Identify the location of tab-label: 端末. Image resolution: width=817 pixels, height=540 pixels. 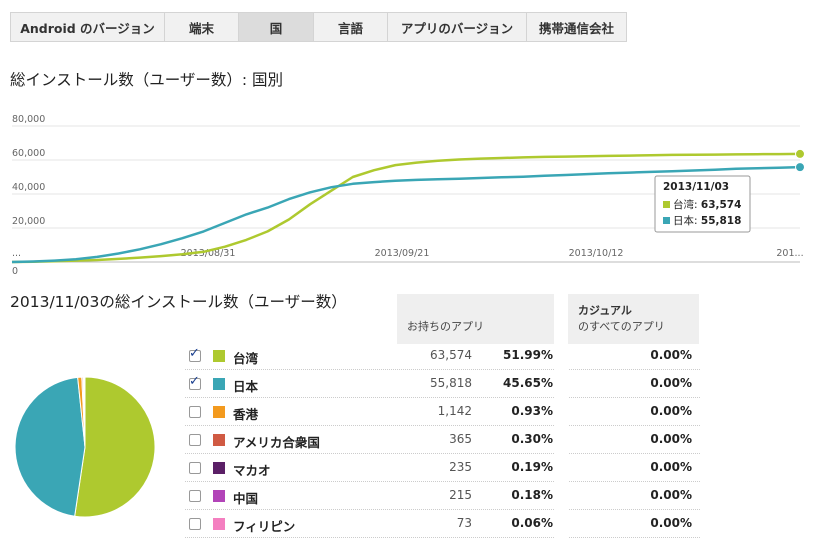
(201, 28).